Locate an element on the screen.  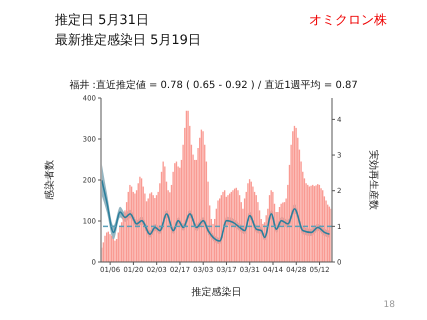
chart-title: 福井 :直近推定値 = 0.78 ( 0.65 - 0.92 ) / 直近1週平均 = 0.87 is located at coordinates (213, 85).